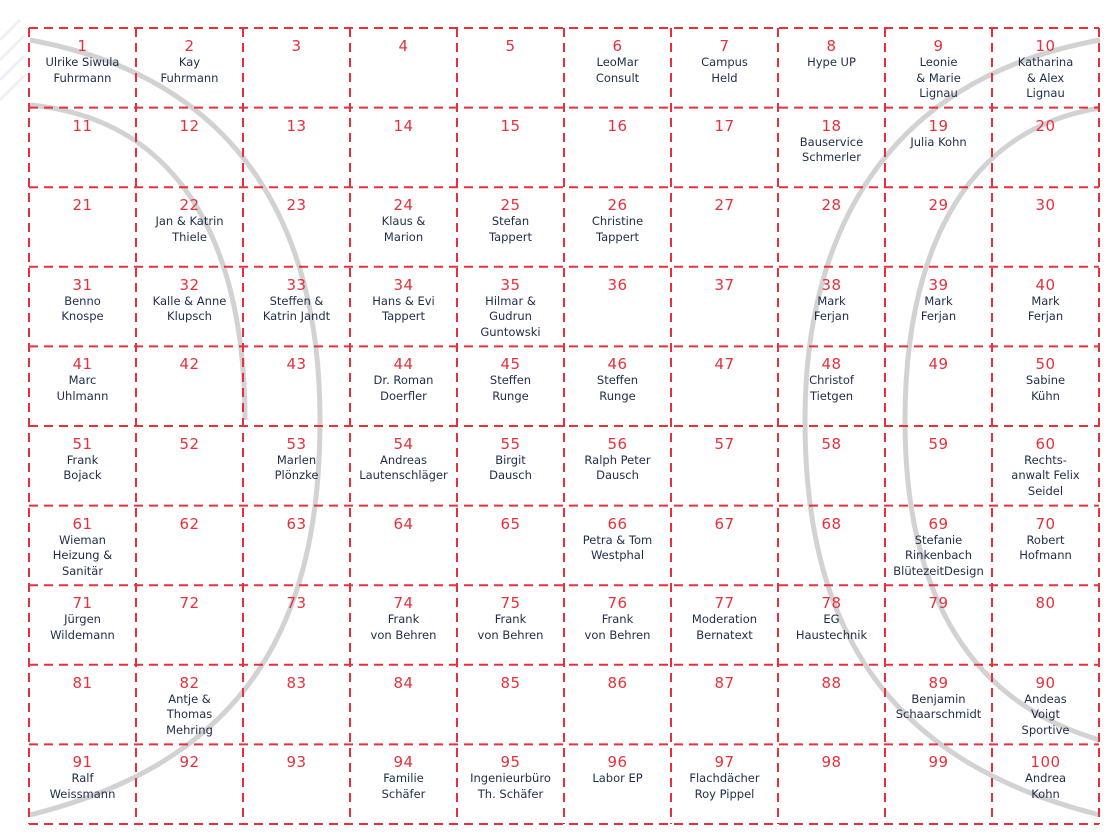 The height and width of the screenshot is (838, 1120). What do you see at coordinates (831, 603) in the screenshot?
I see `cell-number: 78` at bounding box center [831, 603].